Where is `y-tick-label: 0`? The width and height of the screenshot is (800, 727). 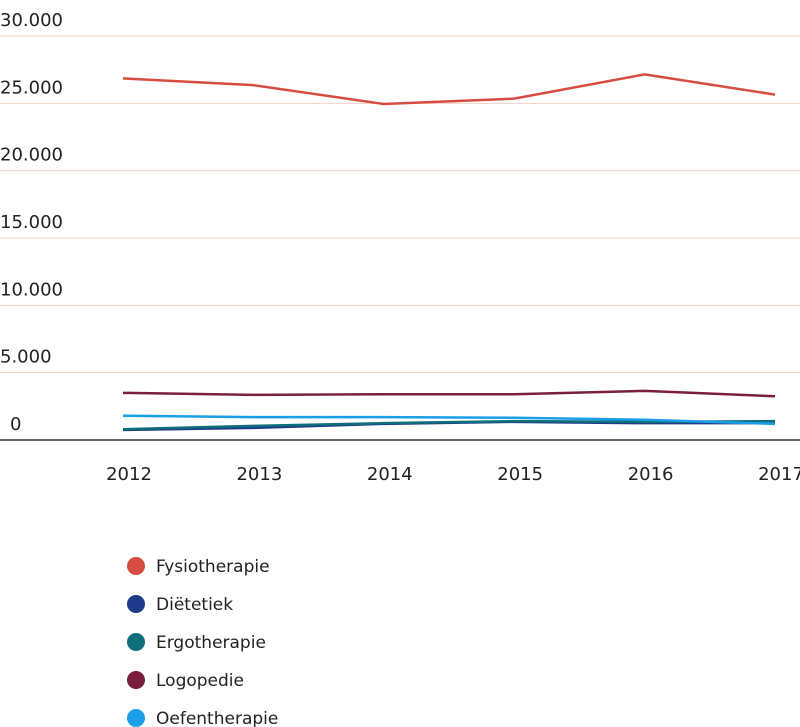
y-tick-label: 0 is located at coordinates (15, 424).